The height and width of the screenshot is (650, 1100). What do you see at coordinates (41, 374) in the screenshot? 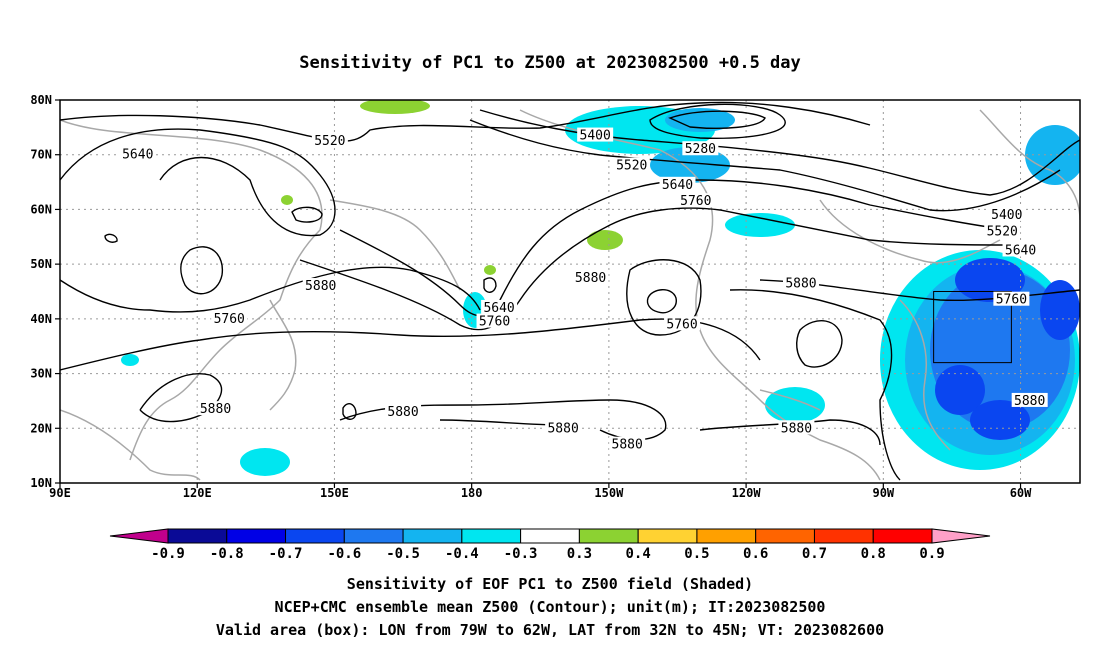
I see `y-tick-label: 30N` at bounding box center [41, 374].